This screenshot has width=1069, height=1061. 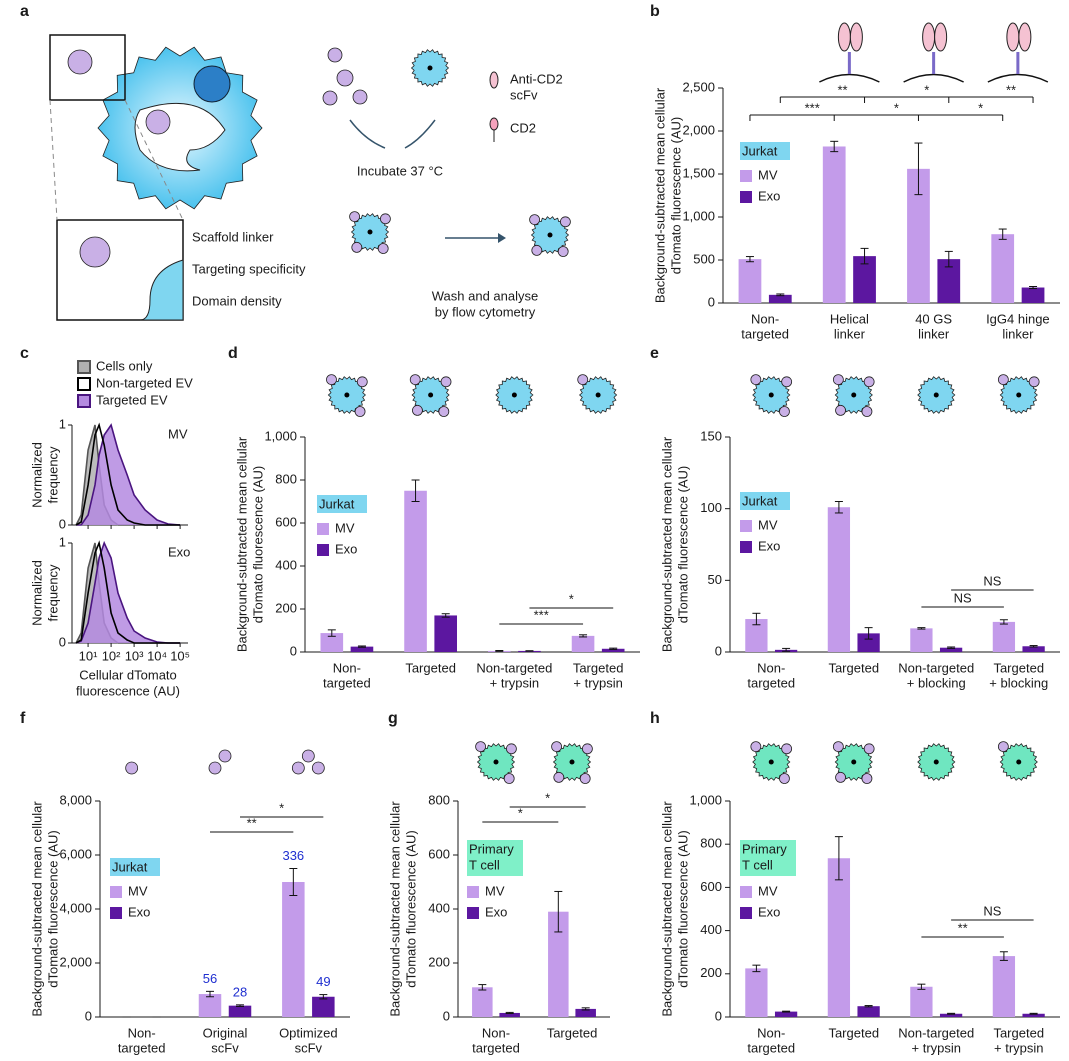 I want to click on y-tick-label: 100, so click(x=711, y=507).